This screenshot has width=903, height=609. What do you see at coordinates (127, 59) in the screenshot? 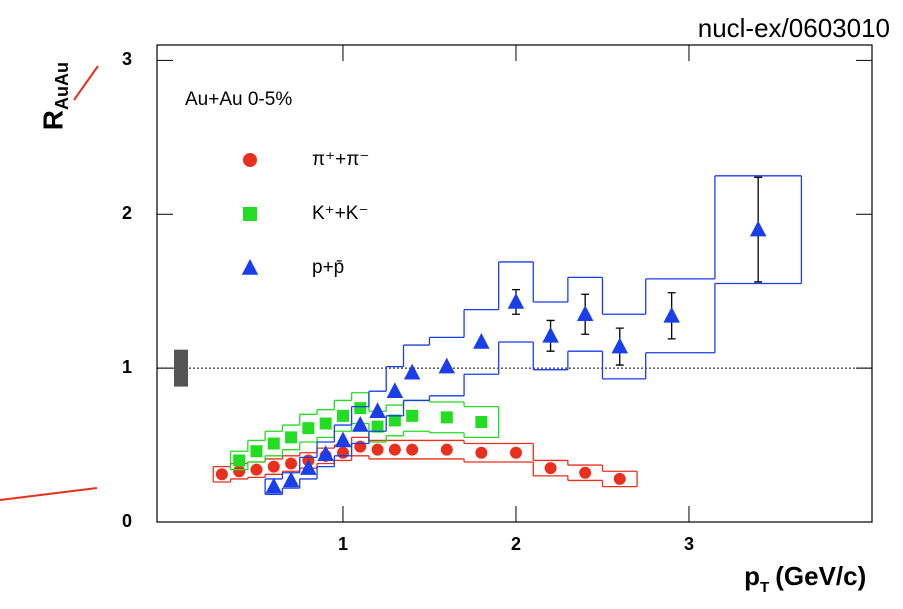
I see `y-tick-label: 3` at bounding box center [127, 59].